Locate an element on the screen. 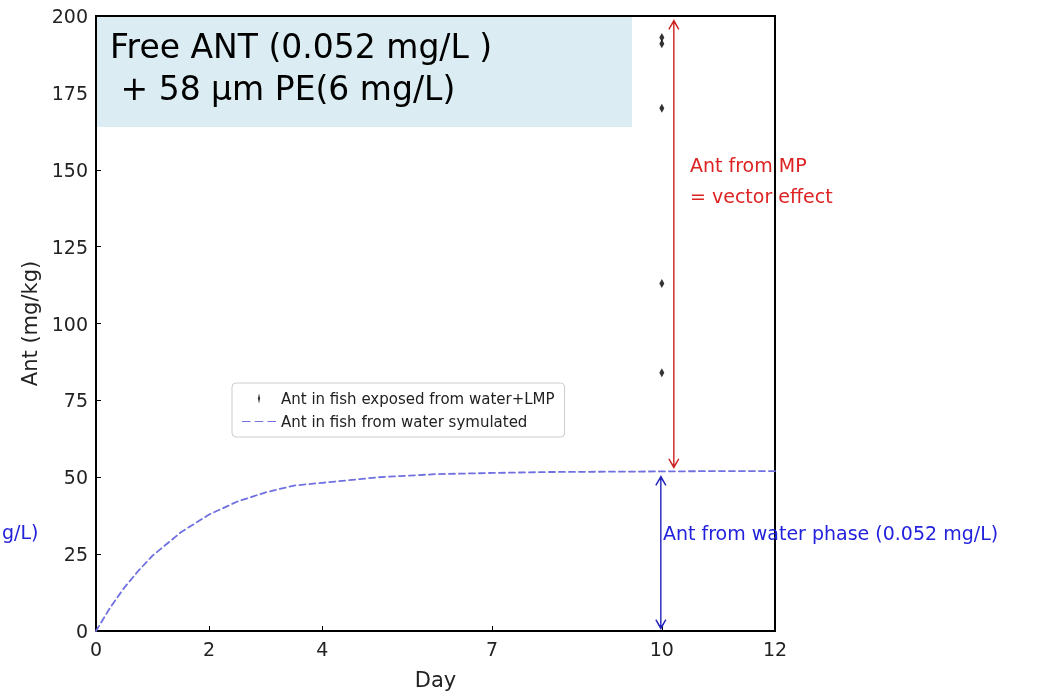 The image size is (1055, 699). x-tick-label: 0 is located at coordinates (96, 648).